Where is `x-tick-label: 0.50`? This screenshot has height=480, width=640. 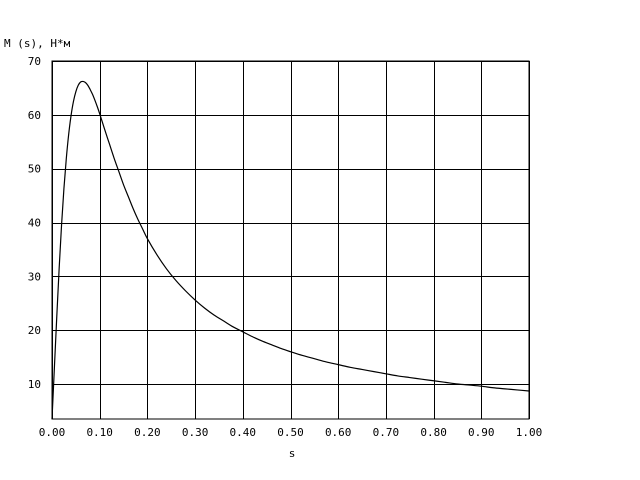
x-tick-label: 0.50 is located at coordinates (290, 432).